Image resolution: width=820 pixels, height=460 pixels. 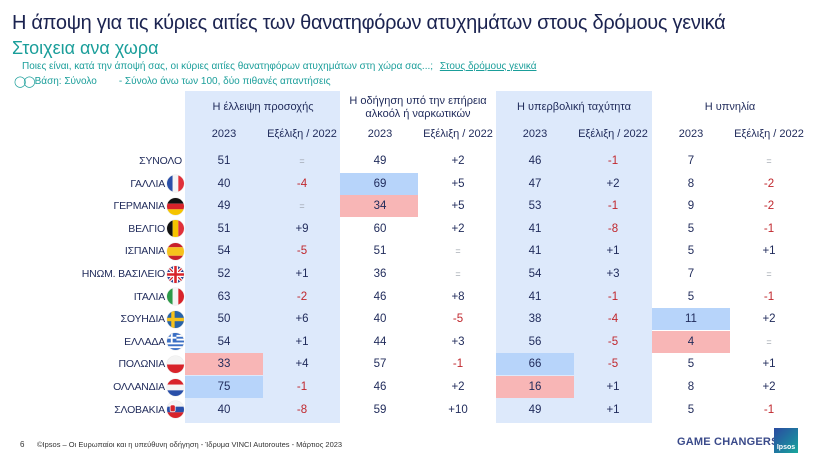 I want to click on value-2023: 56, so click(x=535, y=341).